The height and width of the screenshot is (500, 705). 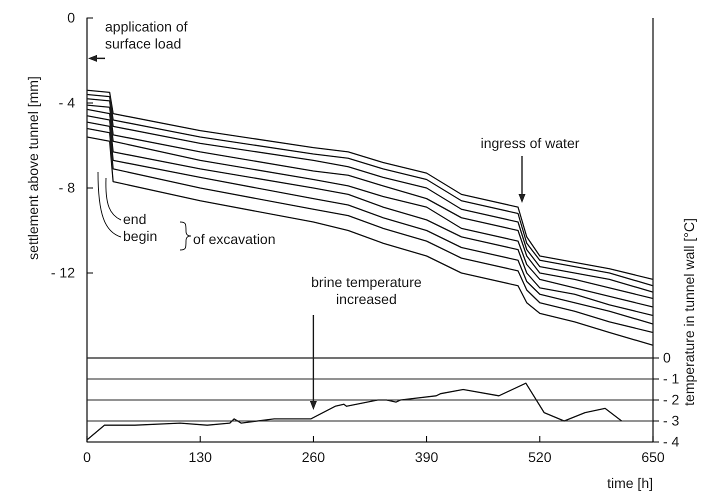 What do you see at coordinates (689, 312) in the screenshot?
I see `y2-axis-title: temperature in tunnel wall [°C]` at bounding box center [689, 312].